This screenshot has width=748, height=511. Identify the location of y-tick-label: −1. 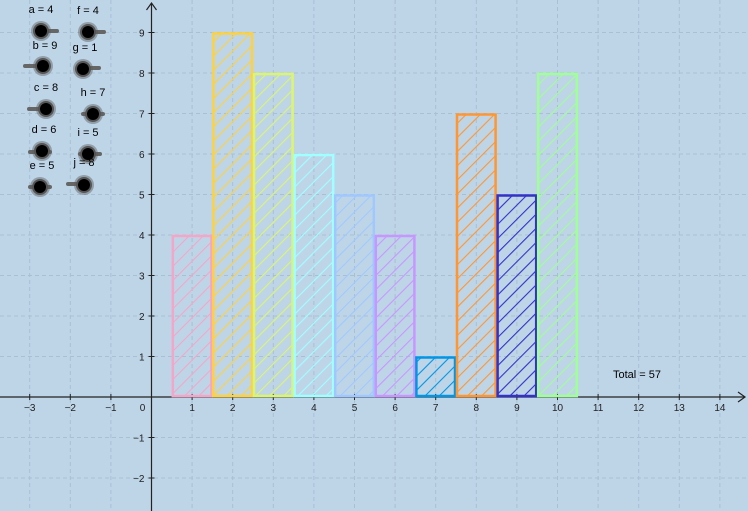
(139, 439).